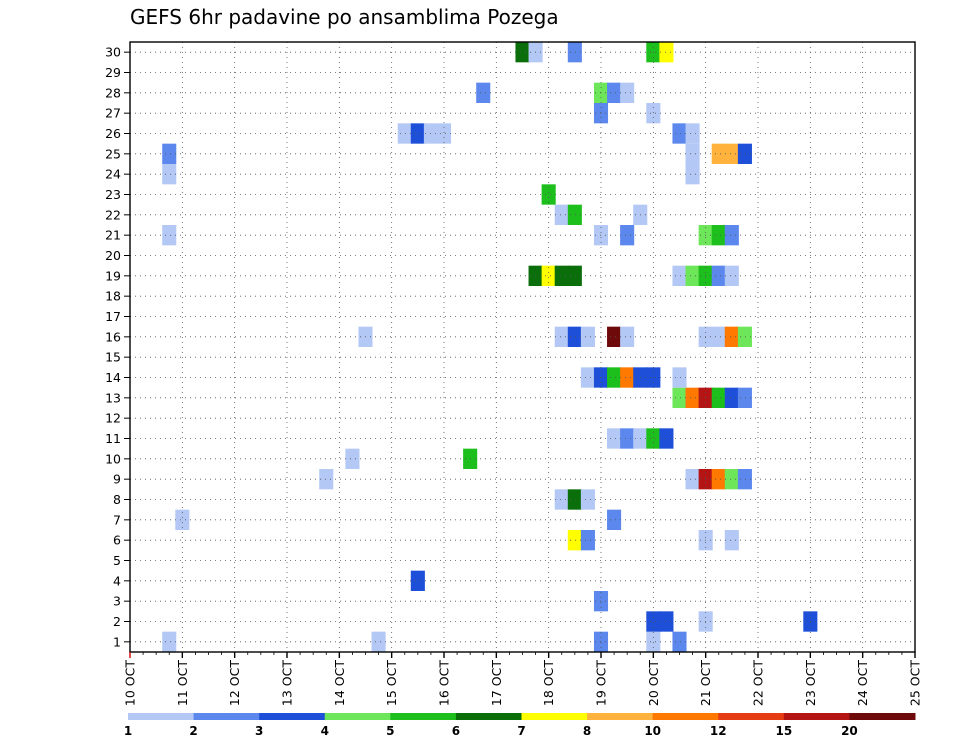  Describe the element at coordinates (259, 731) in the screenshot. I see `legend-label: 3` at that location.